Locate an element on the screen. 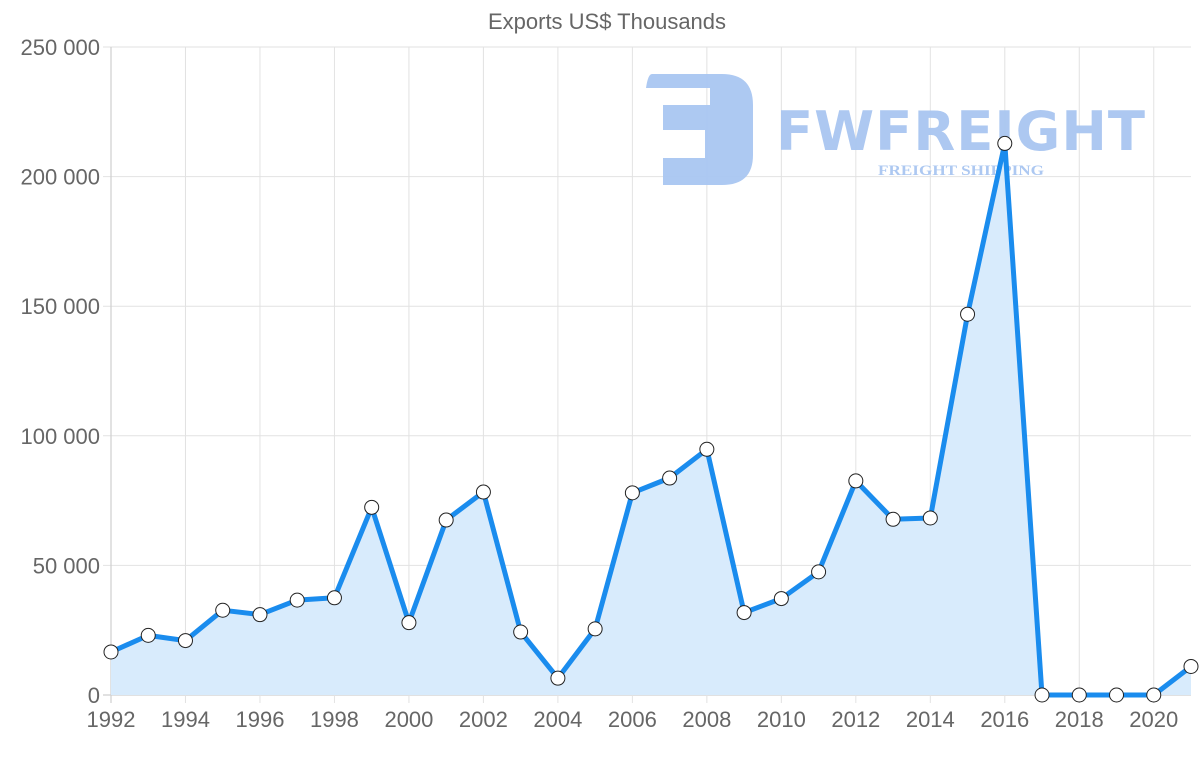  x-tick-label: 2010 is located at coordinates (781, 719).